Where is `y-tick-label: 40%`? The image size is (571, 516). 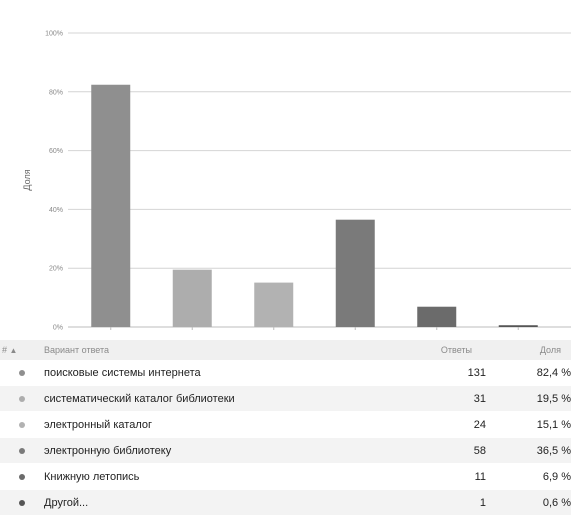 y-tick-label: 40% is located at coordinates (56, 210).